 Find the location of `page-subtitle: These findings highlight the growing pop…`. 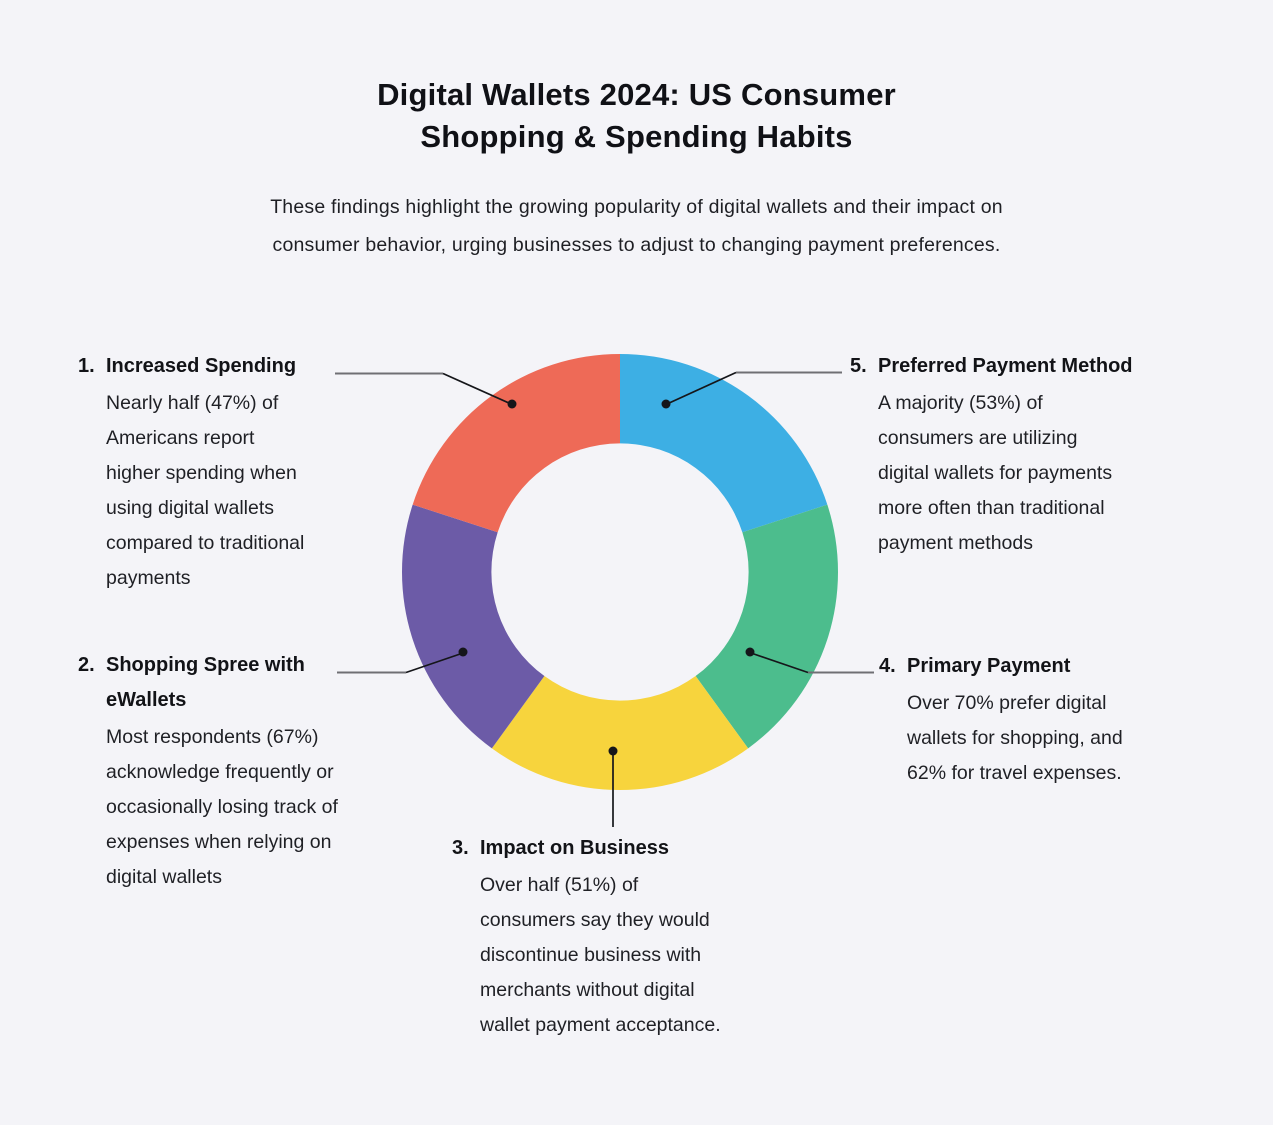

page-subtitle: These findings highlight the growing pop… is located at coordinates (636, 226).